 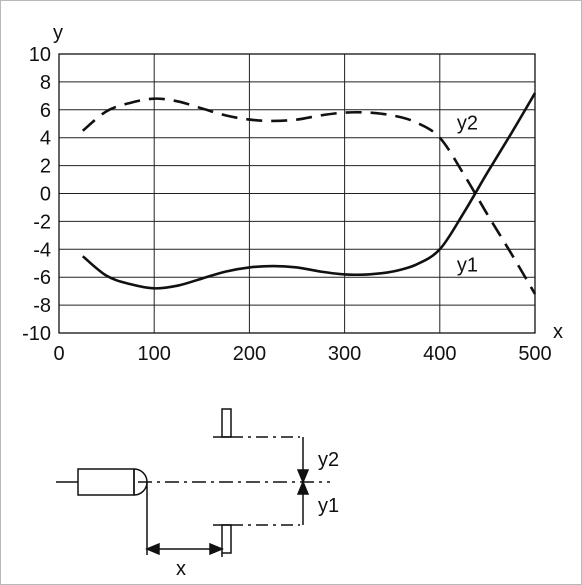 I want to click on series-label-y2: y2, so click(x=467, y=123).